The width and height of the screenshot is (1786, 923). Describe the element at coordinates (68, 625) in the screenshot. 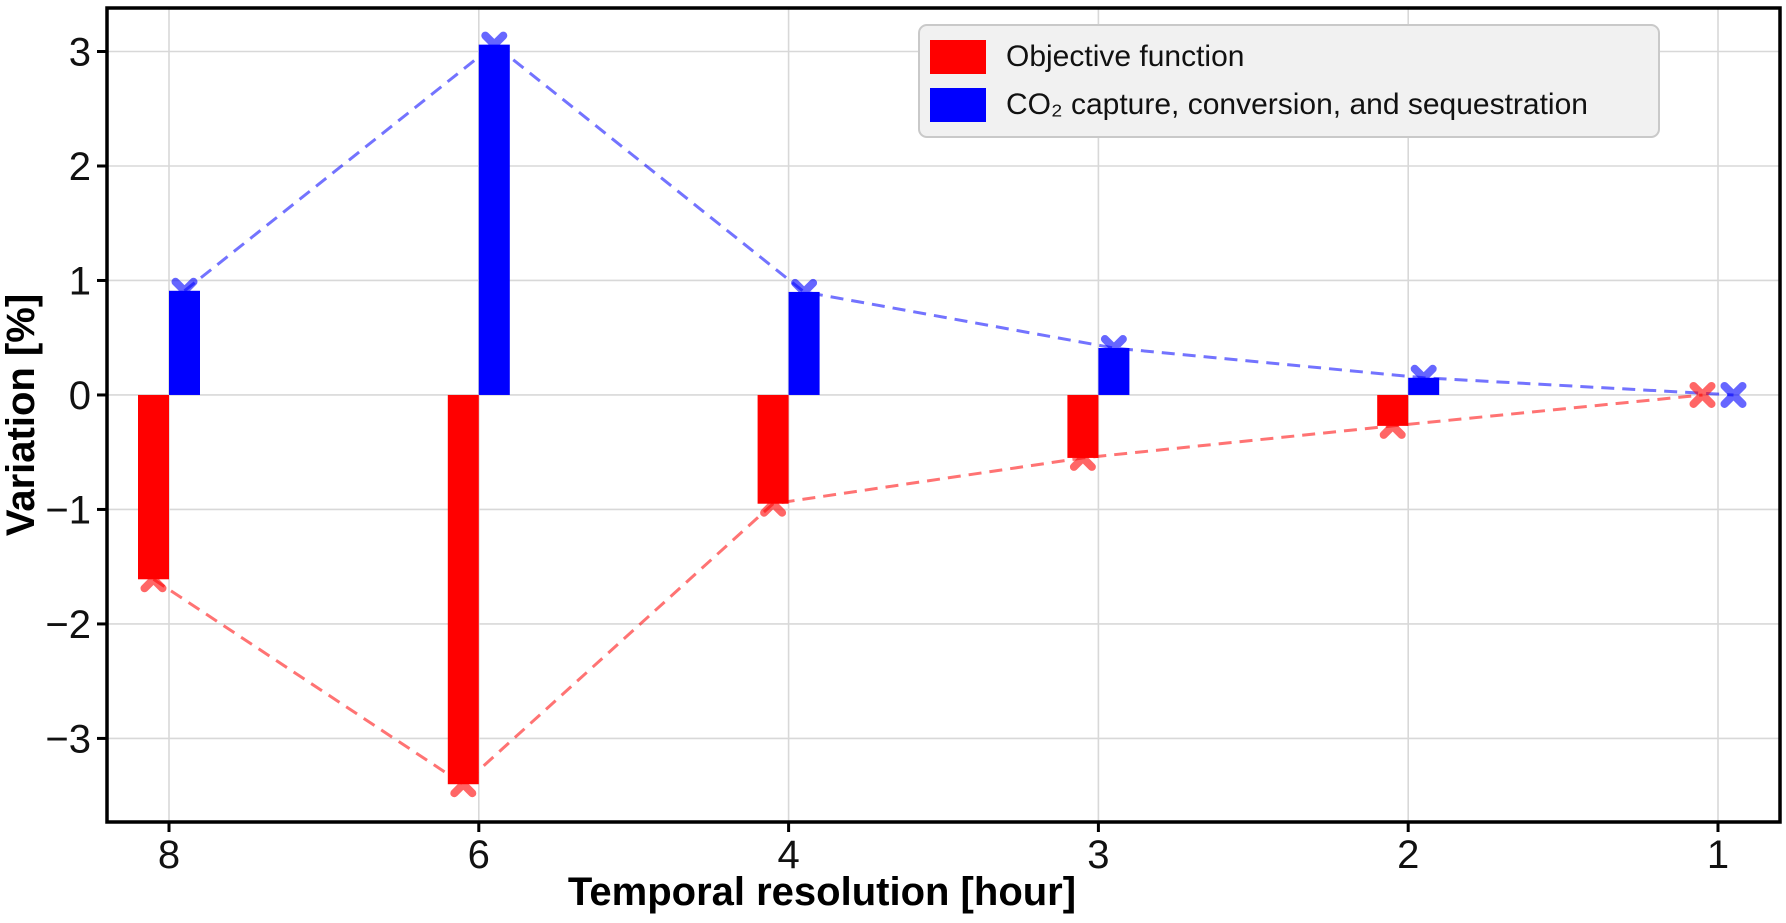

I see `y-tick-label: −2` at that location.